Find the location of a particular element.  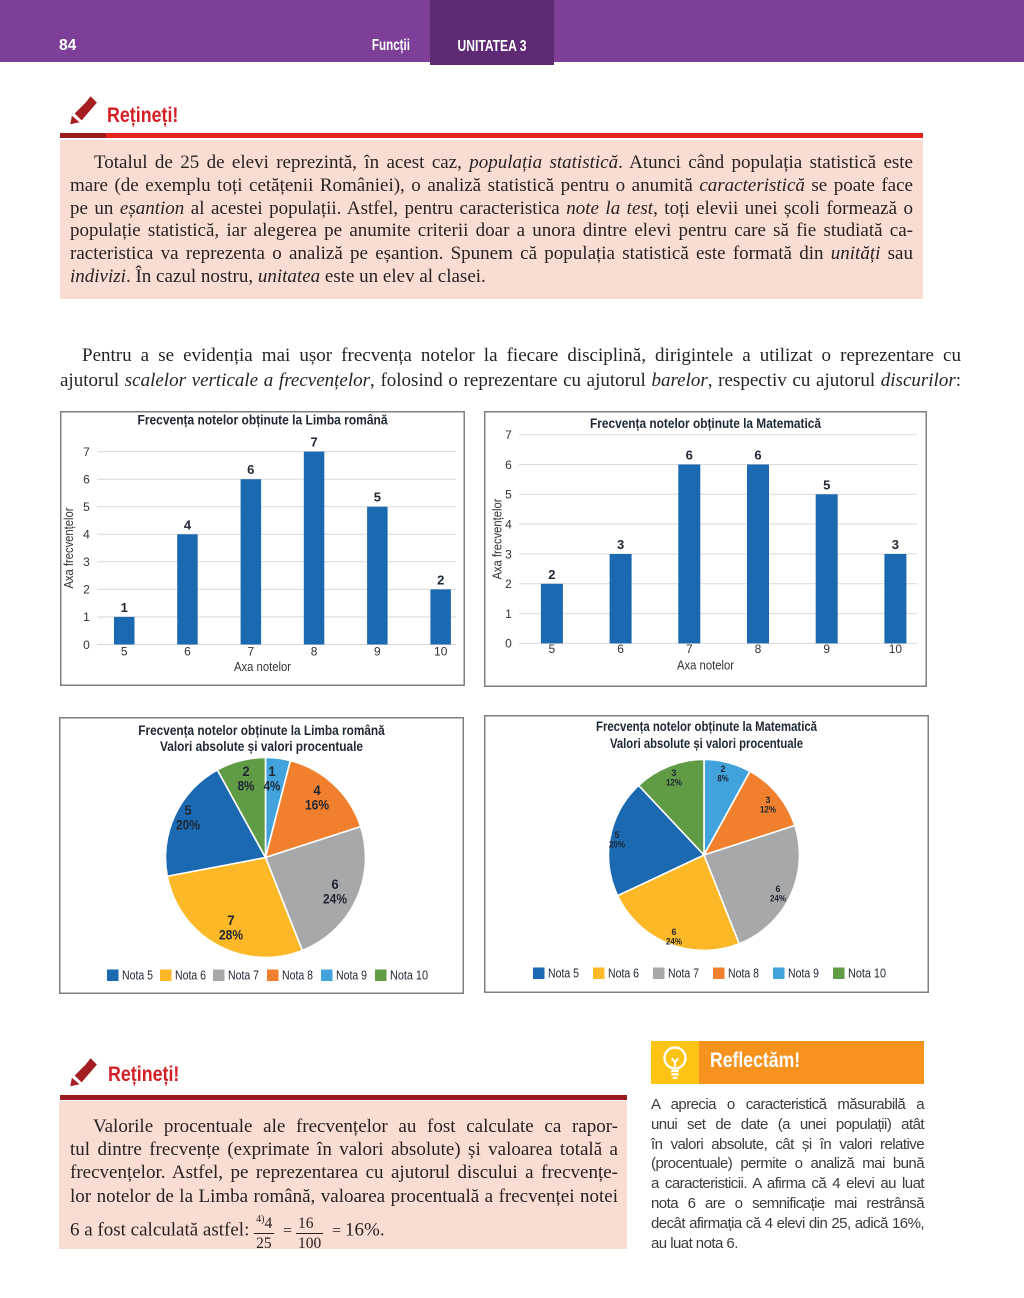

svg-text: 4% is located at coordinates (272, 786).